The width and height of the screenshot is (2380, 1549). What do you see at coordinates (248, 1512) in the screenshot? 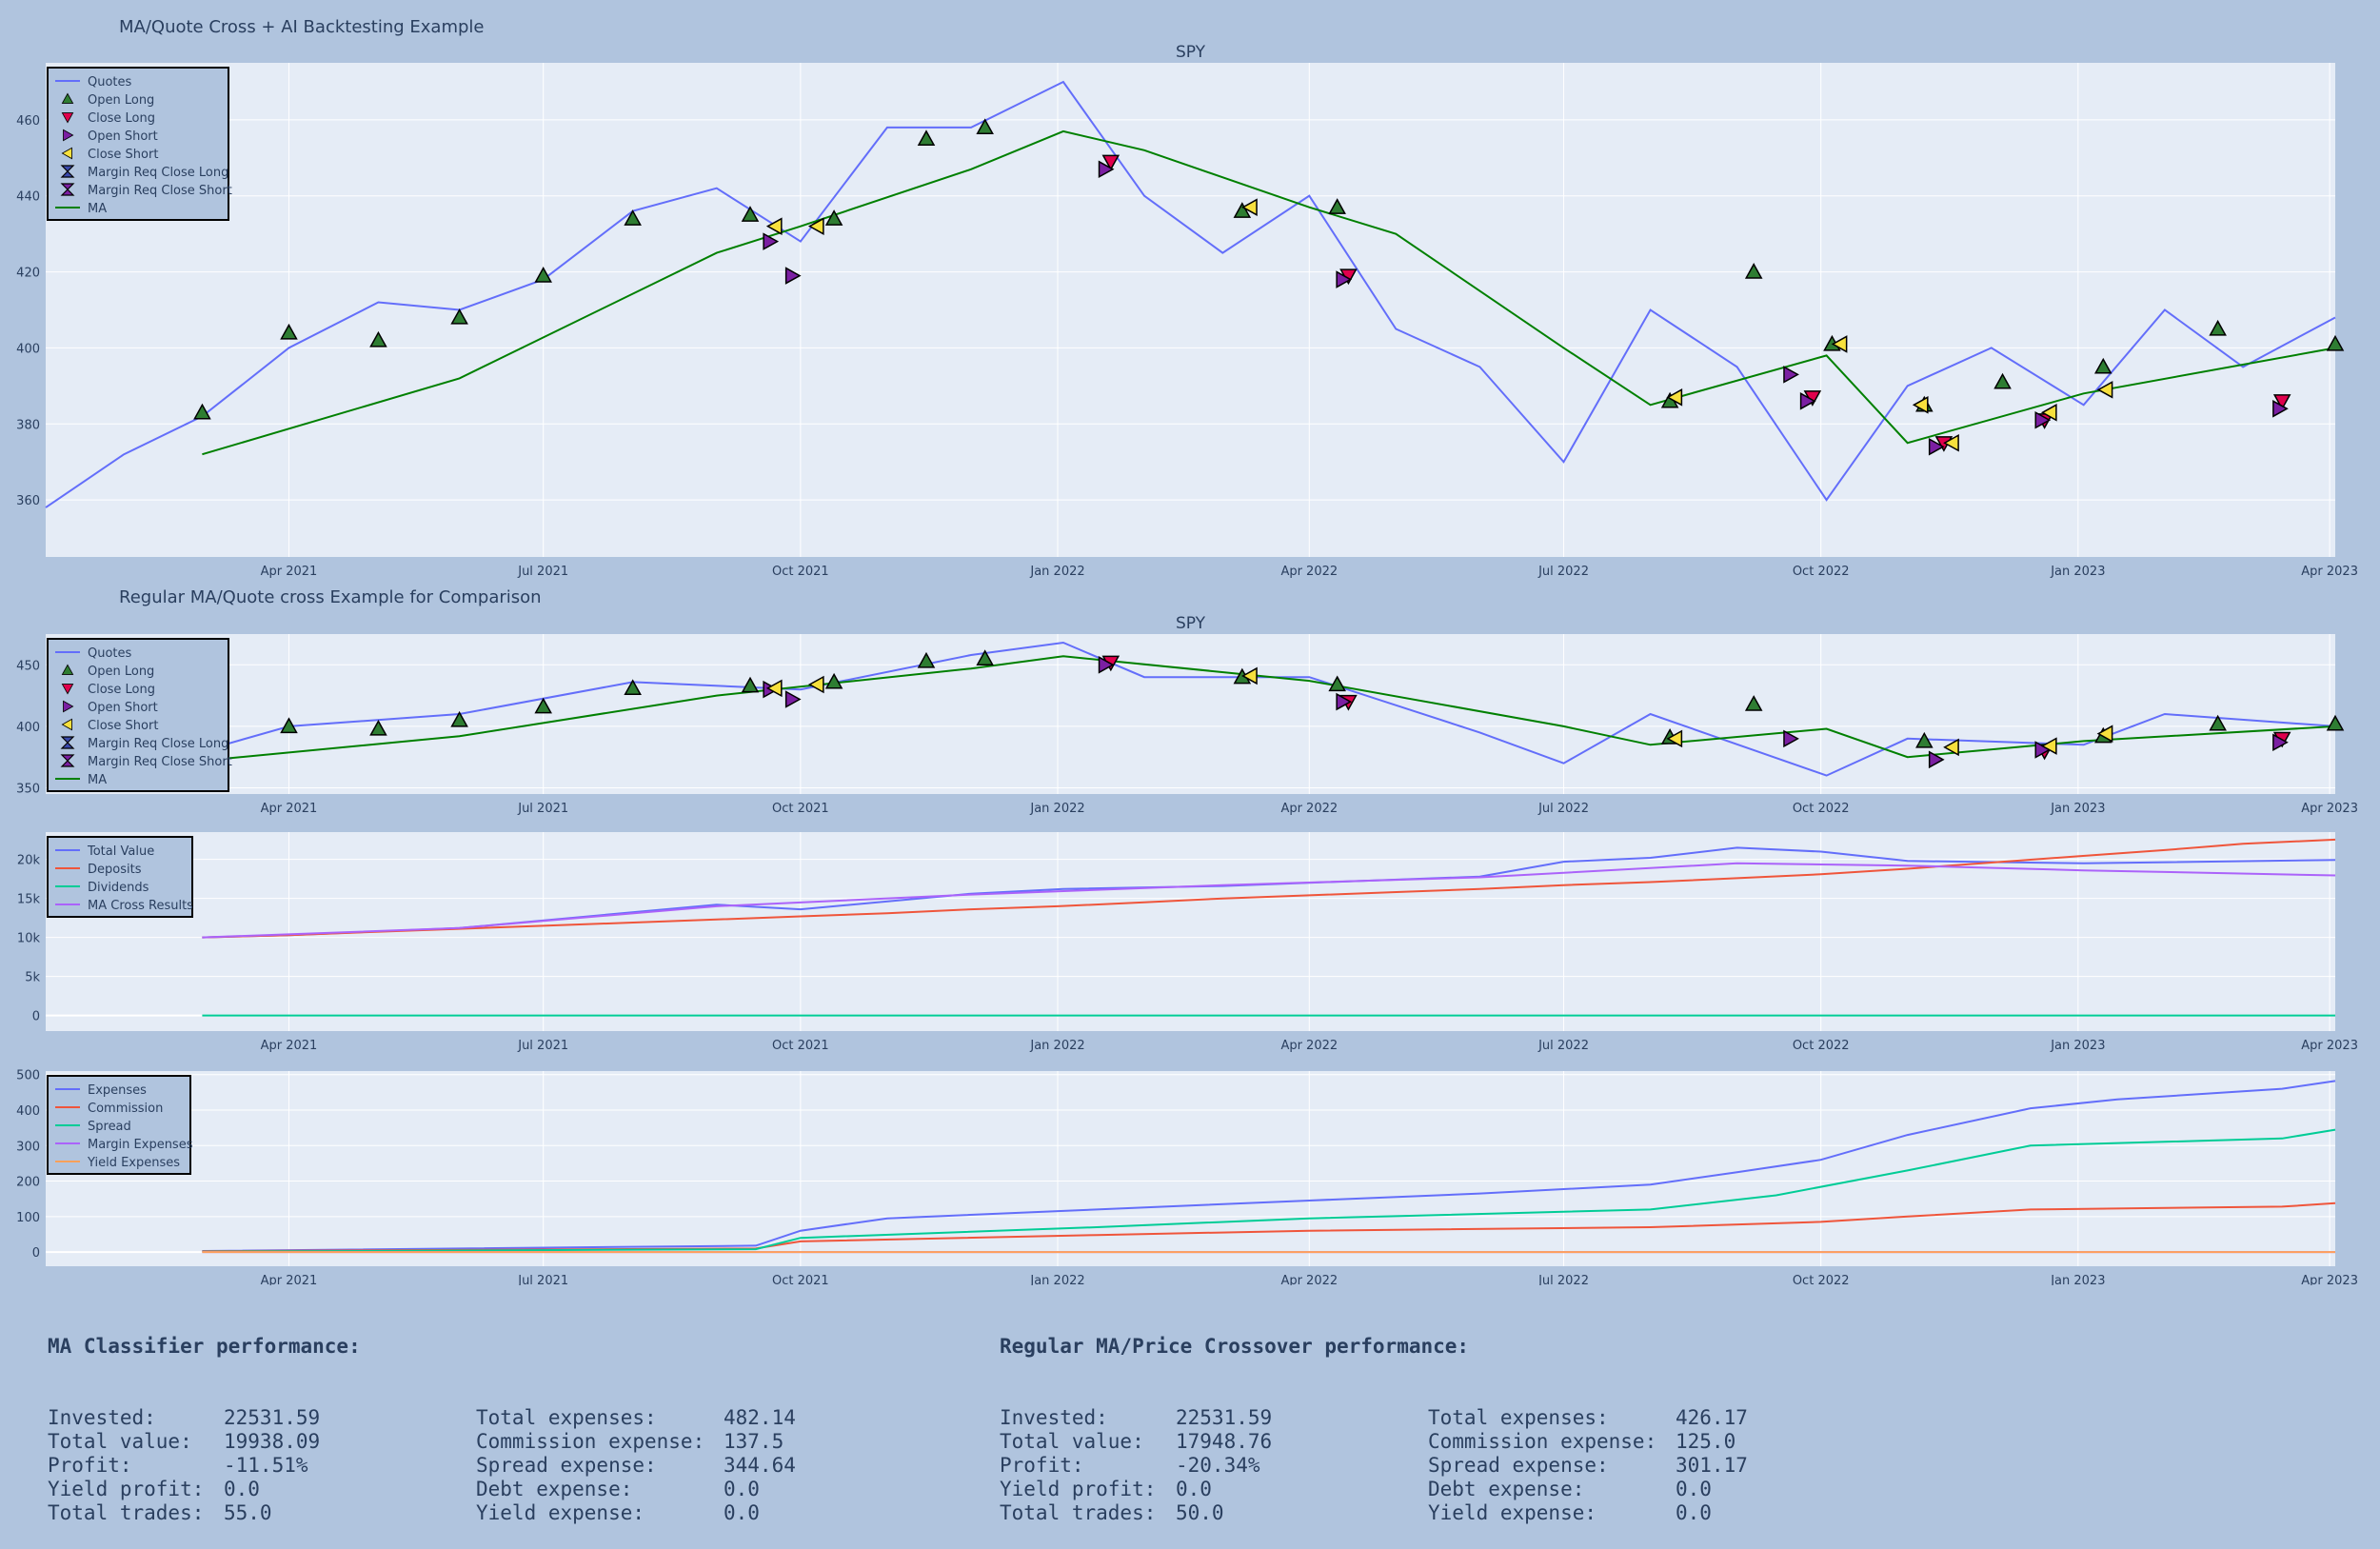
I see `perf-ai-left-value-4: 55.0` at bounding box center [248, 1512].